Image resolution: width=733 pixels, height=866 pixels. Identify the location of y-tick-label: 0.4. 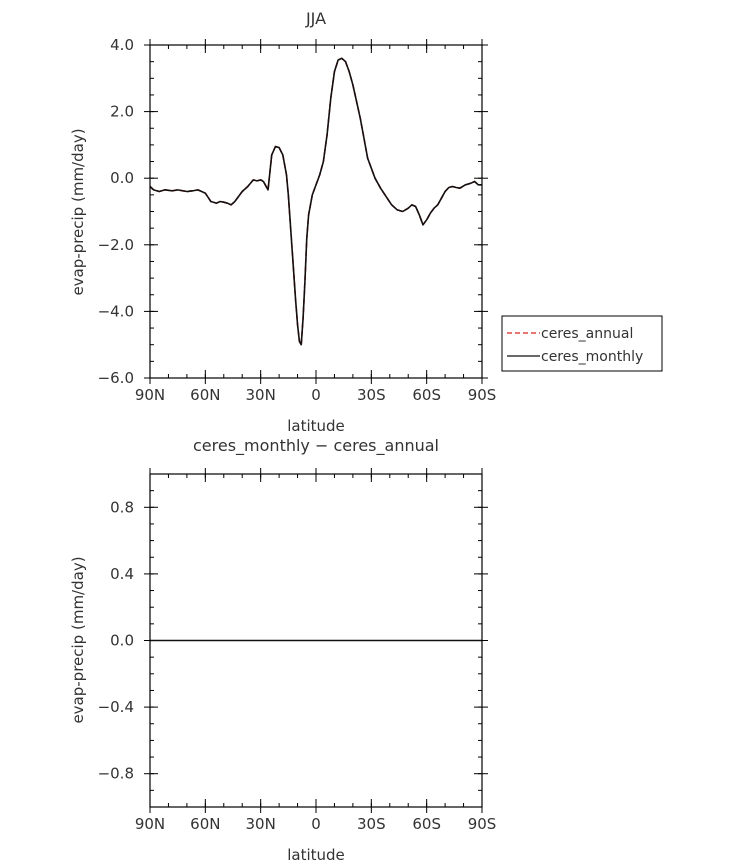
(122, 574).